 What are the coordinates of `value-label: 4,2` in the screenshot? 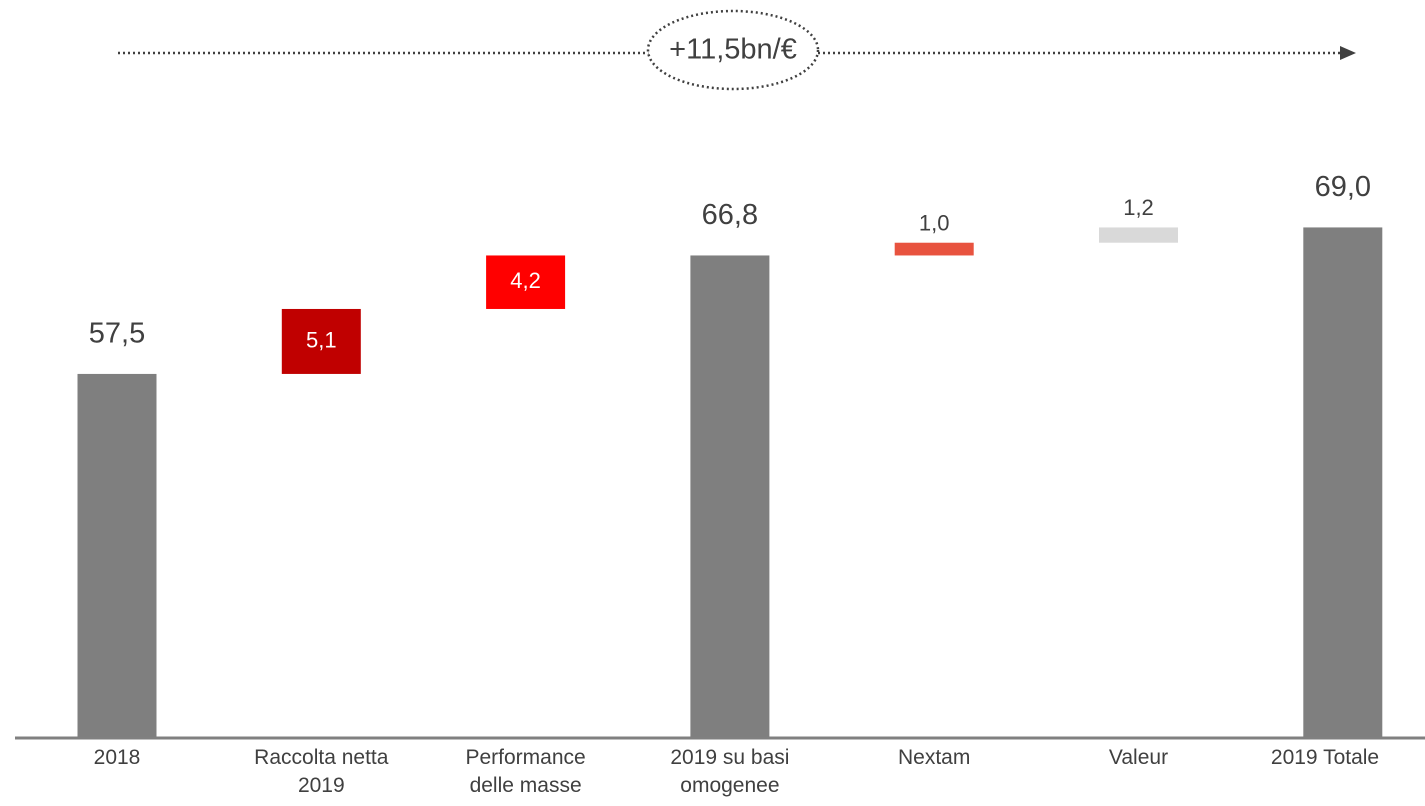 It's located at (525, 280).